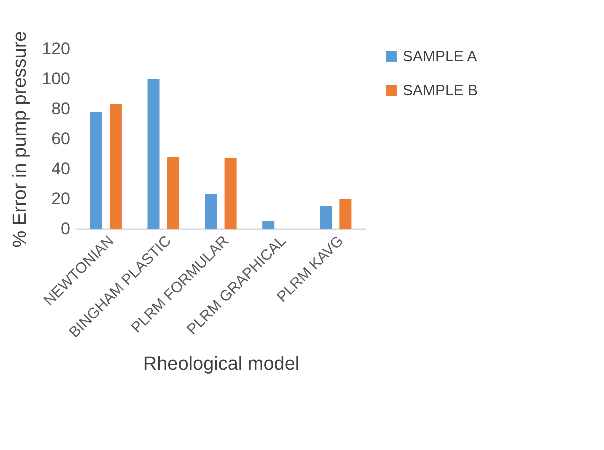 The image size is (604, 450). I want to click on y-tick-label: 60, so click(61, 139).